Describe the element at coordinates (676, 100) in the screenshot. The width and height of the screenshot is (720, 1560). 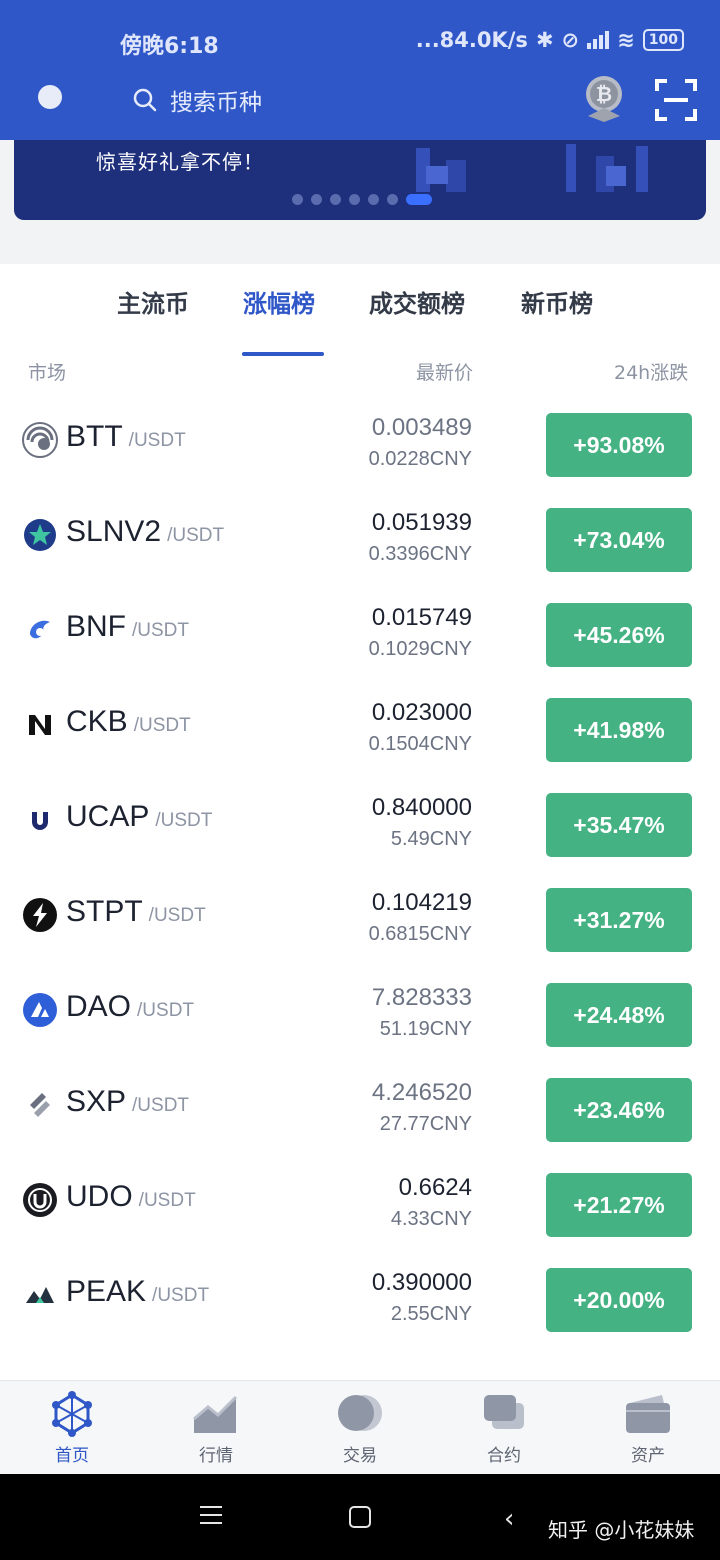
I see `scan-icon` at that location.